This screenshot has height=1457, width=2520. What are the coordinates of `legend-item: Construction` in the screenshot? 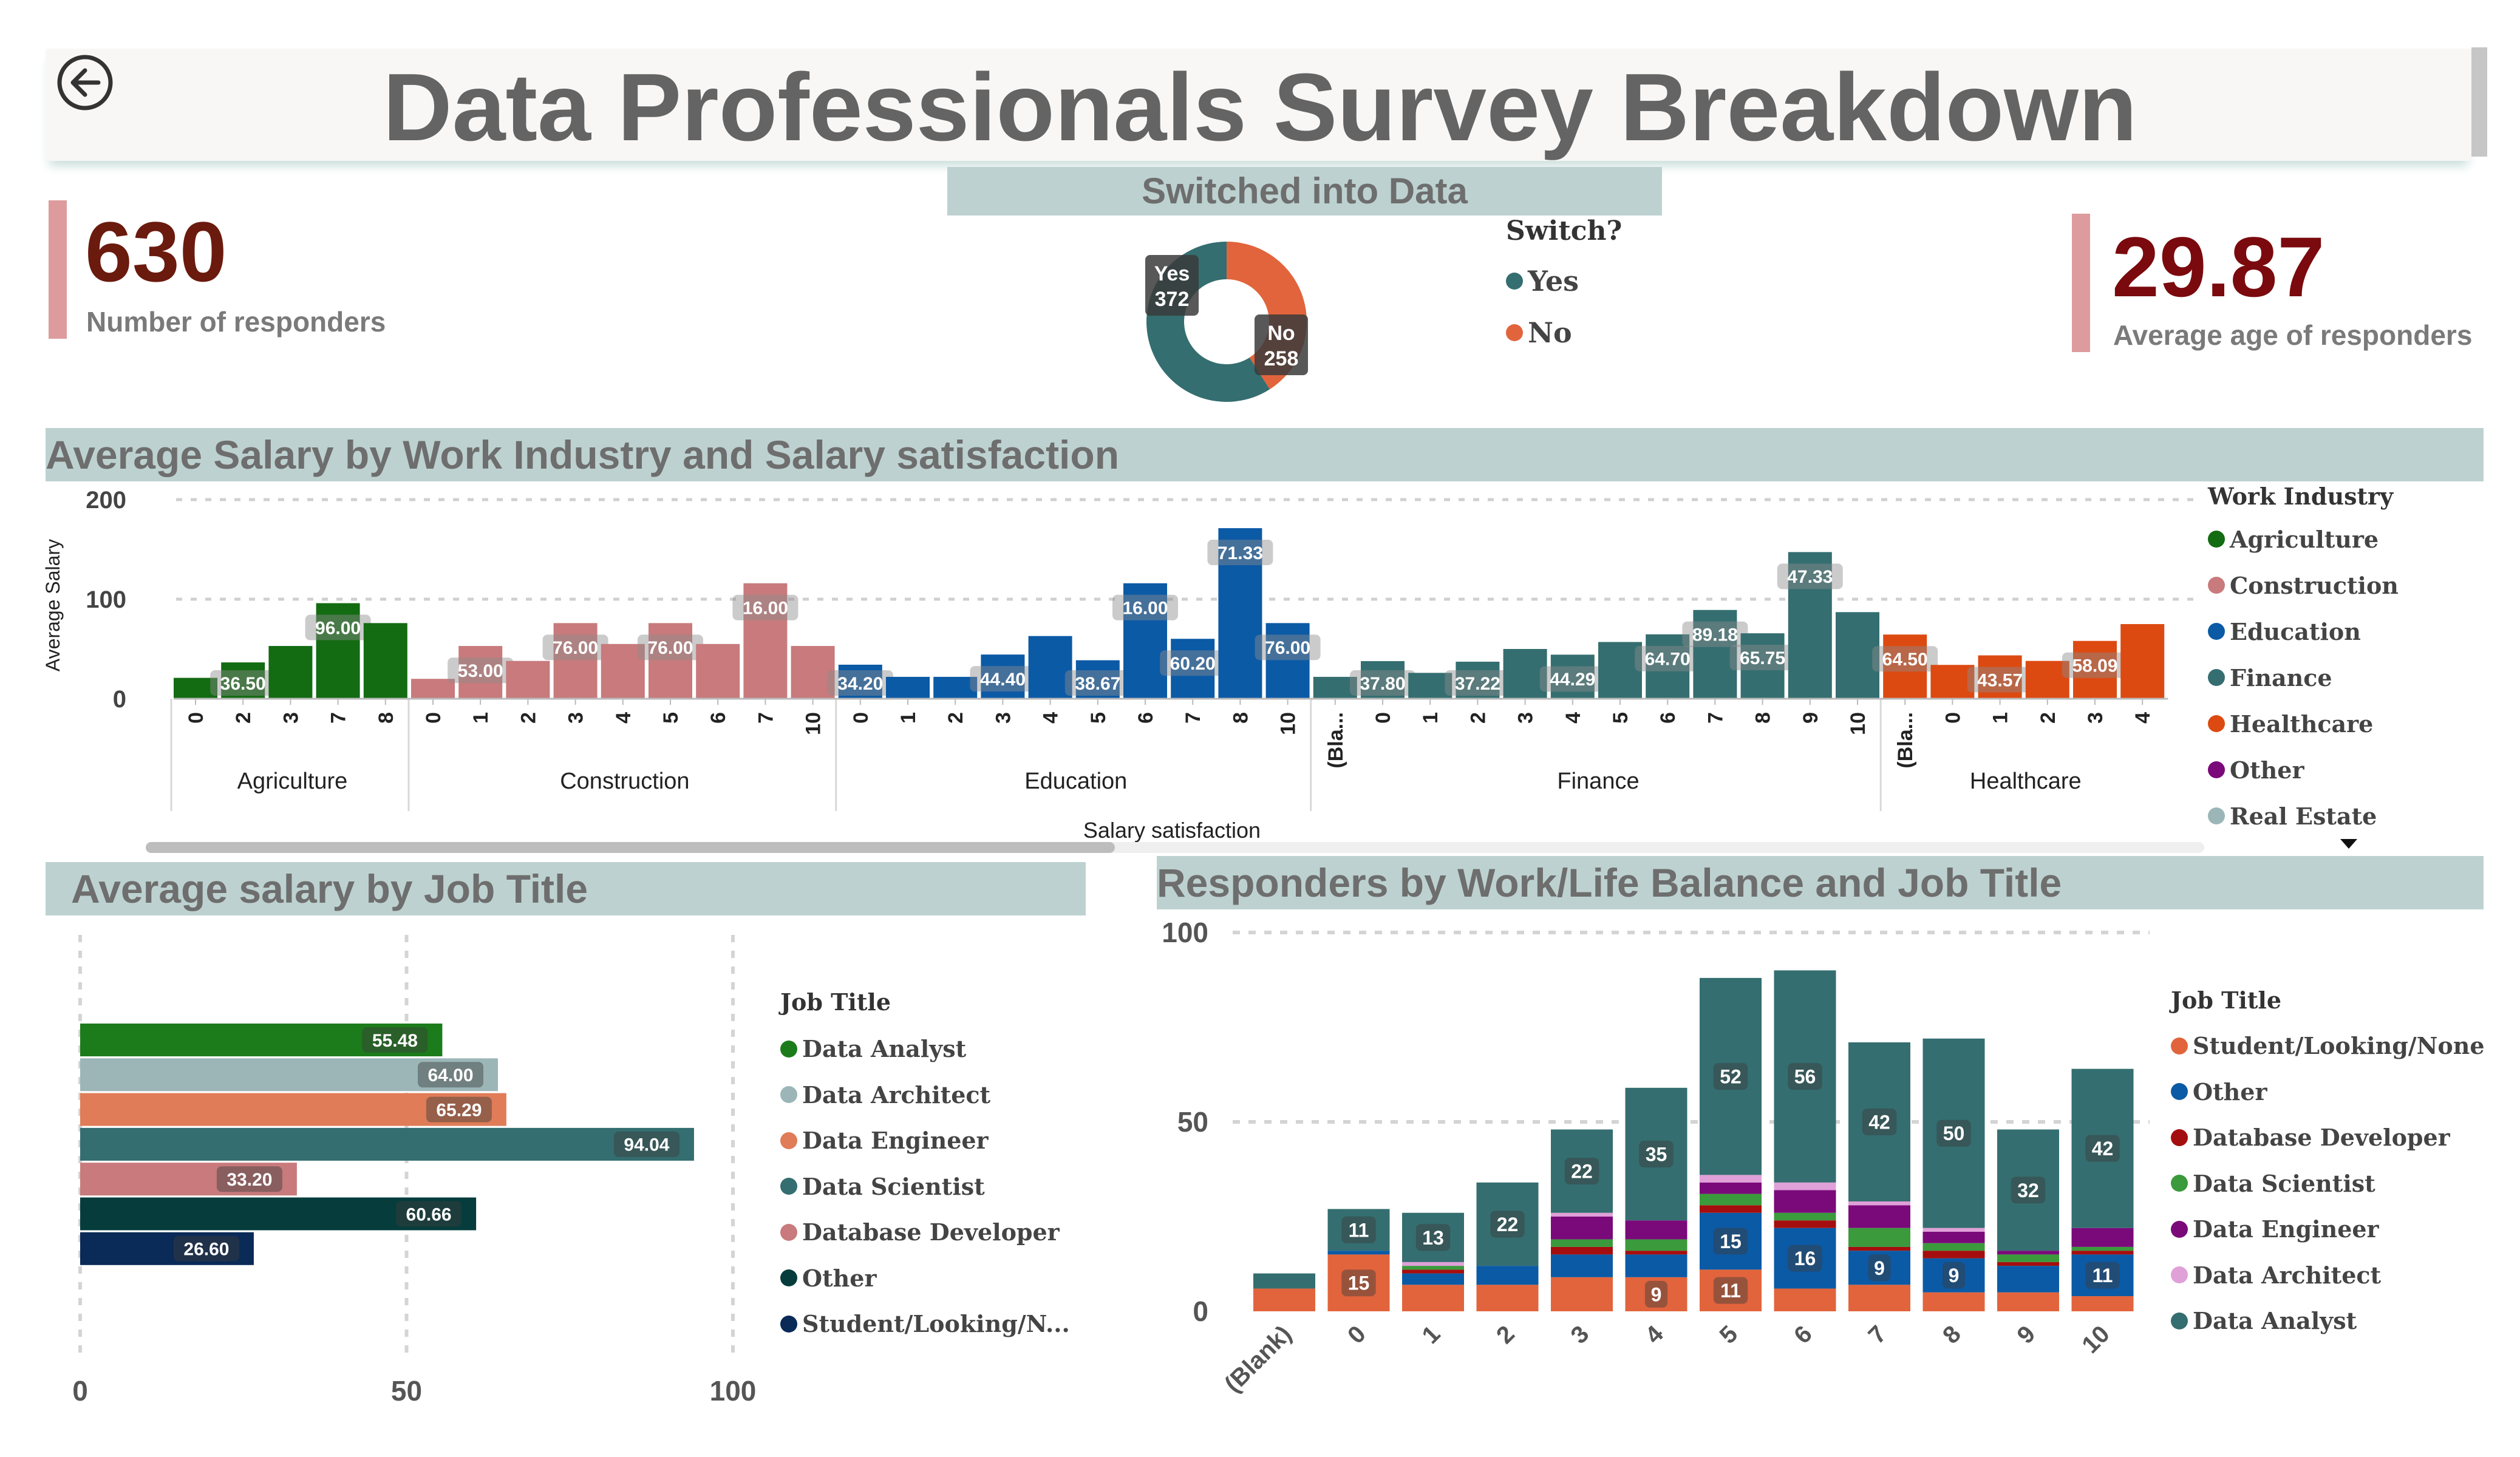 It's located at (2303, 585).